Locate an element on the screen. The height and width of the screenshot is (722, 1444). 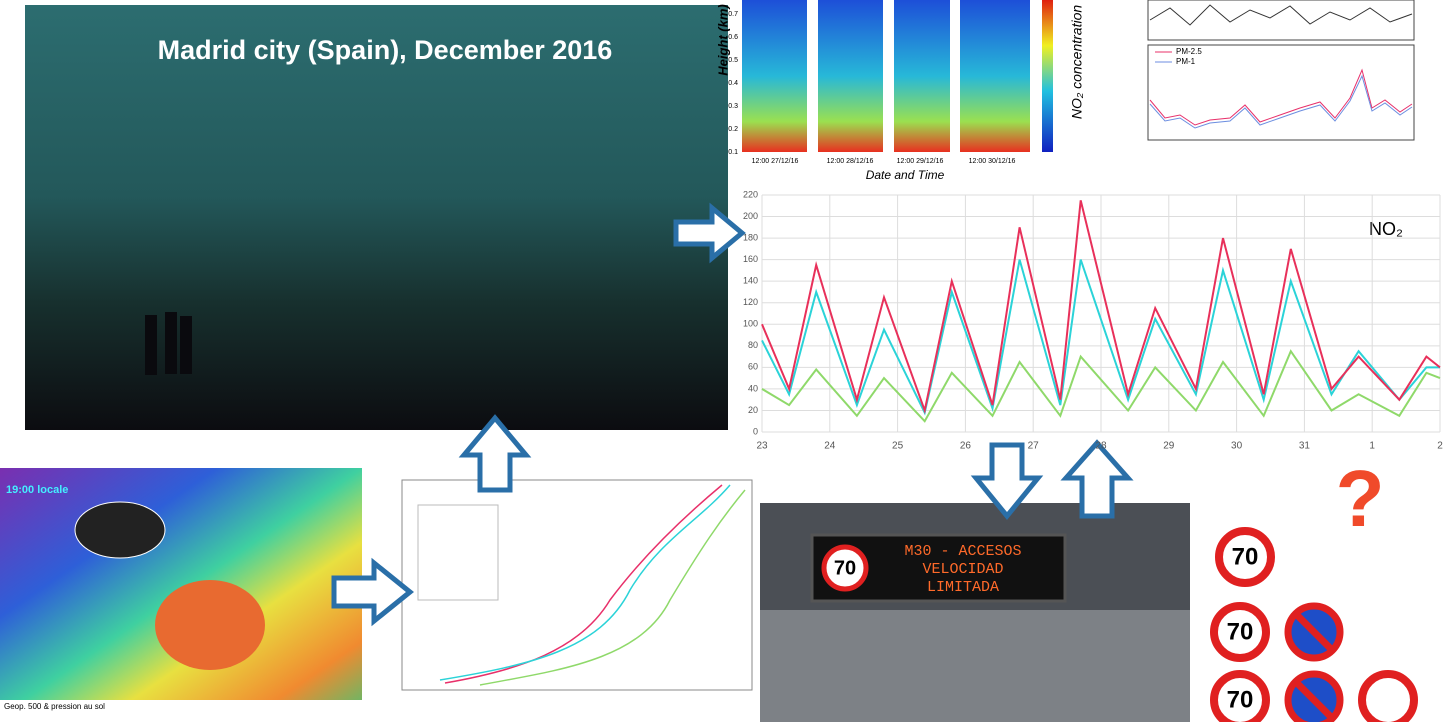
x-tick-label: 25 is located at coordinates (898, 446).